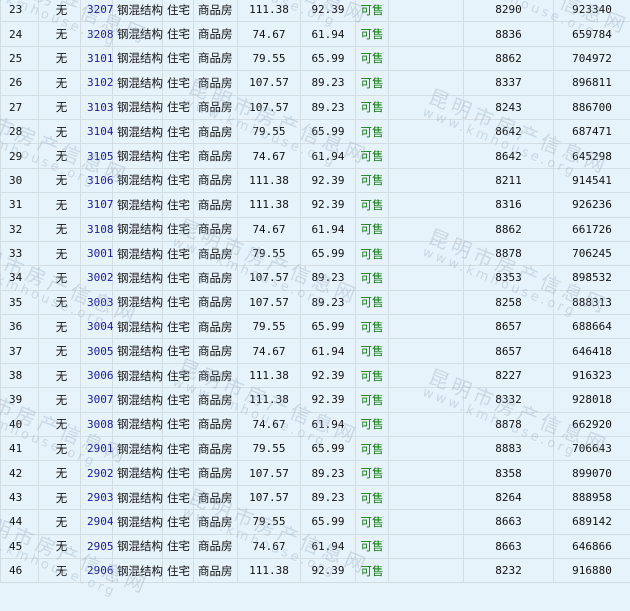 This screenshot has height=611, width=630. Describe the element at coordinates (97, 131) in the screenshot. I see `room-number-link: 3104` at that location.